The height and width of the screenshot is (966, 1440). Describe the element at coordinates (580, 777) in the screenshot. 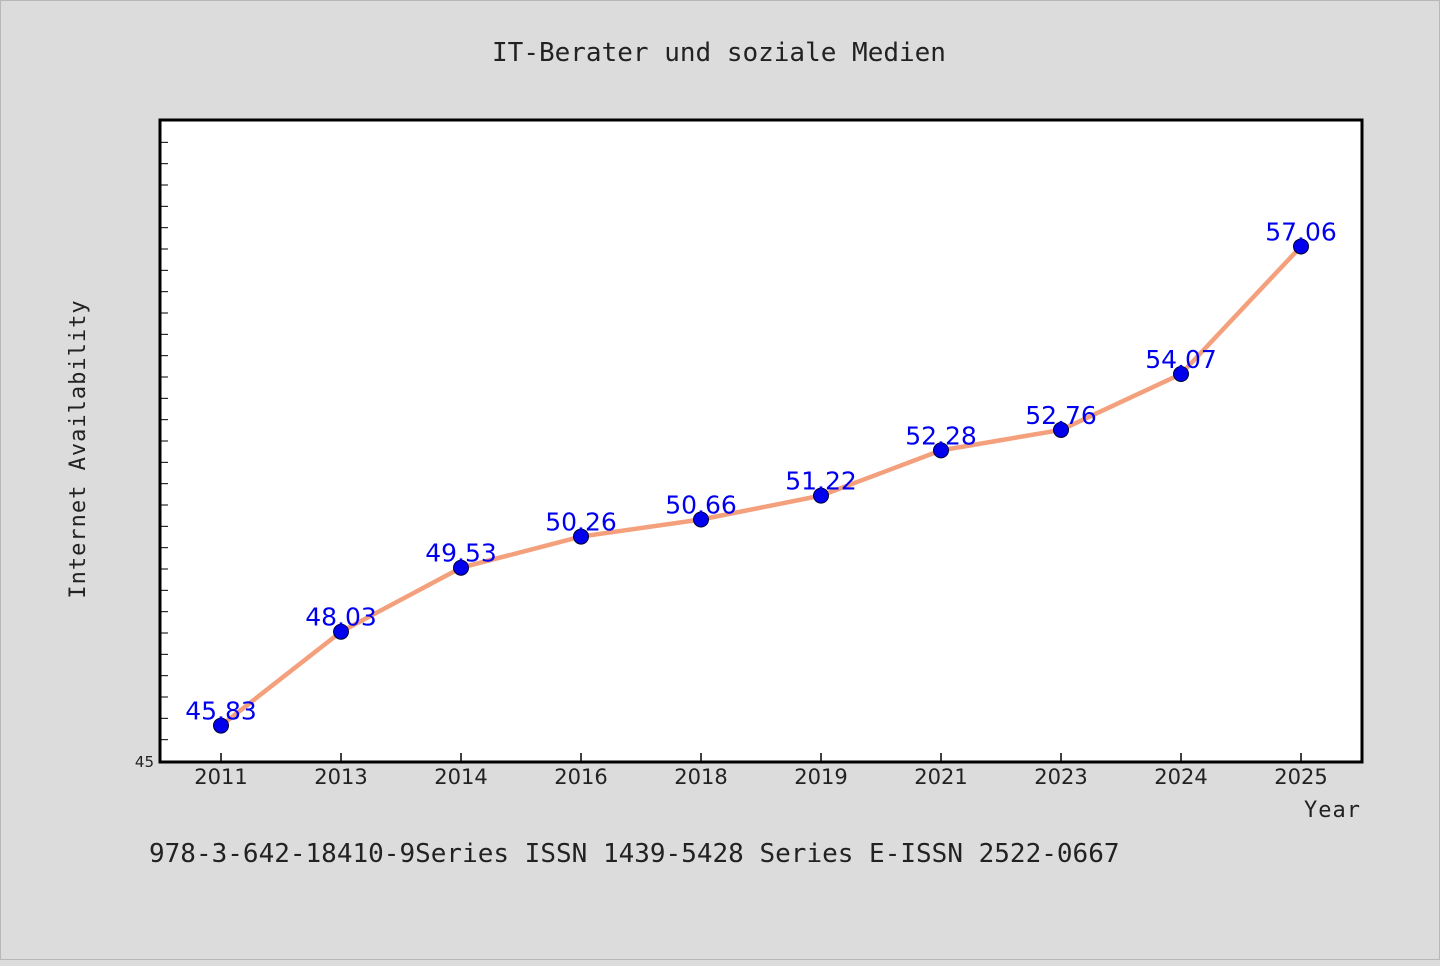

I see `x-tick-label: 2016` at that location.